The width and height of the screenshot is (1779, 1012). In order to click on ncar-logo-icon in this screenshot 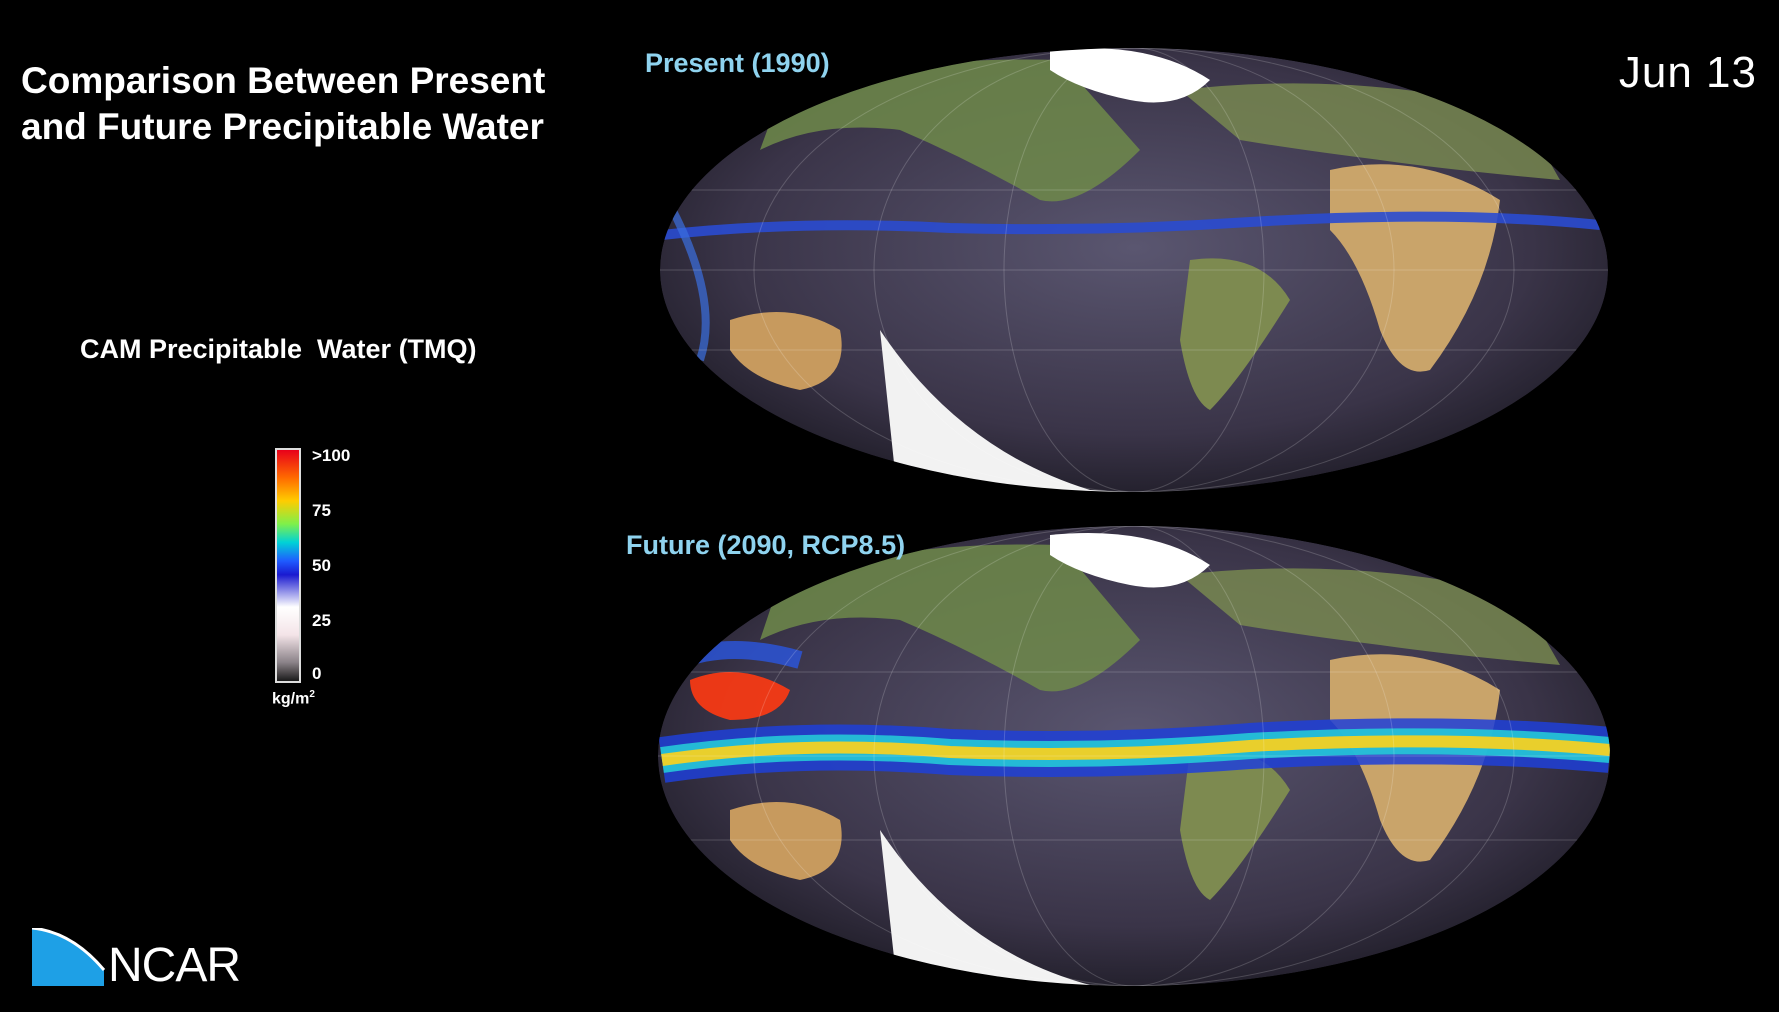, I will do `click(69, 957)`.